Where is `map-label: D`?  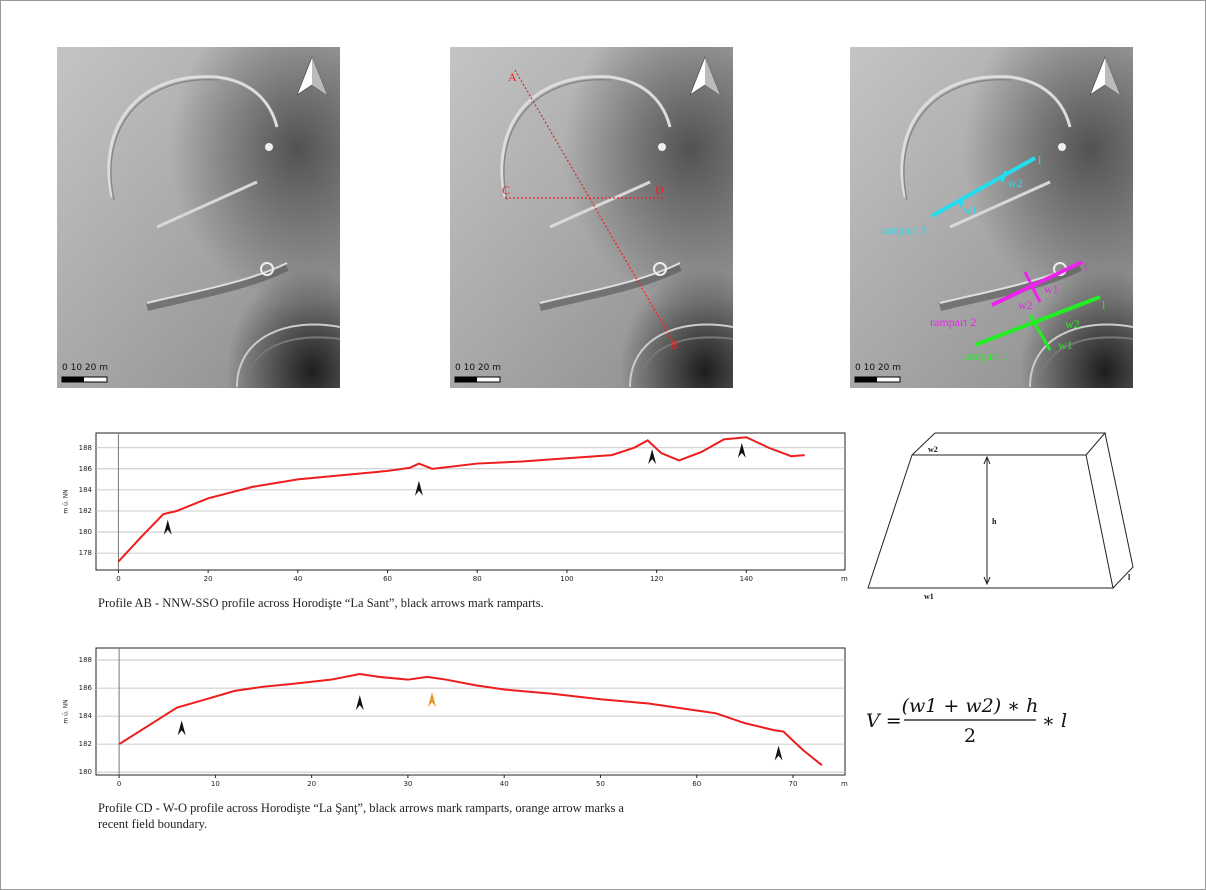
map-label: D is located at coordinates (659, 190).